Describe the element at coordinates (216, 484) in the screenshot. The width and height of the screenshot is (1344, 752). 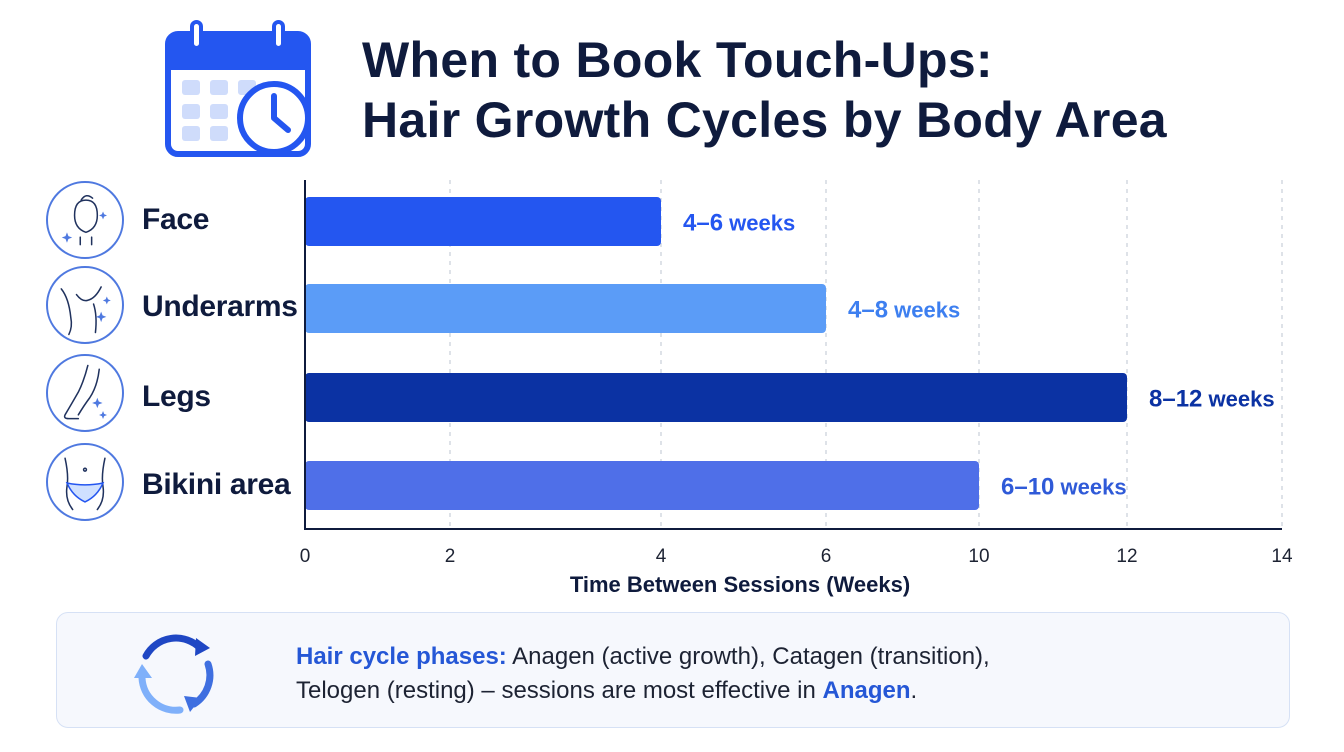
I see `category-label-bikini-area: Bikini area` at that location.